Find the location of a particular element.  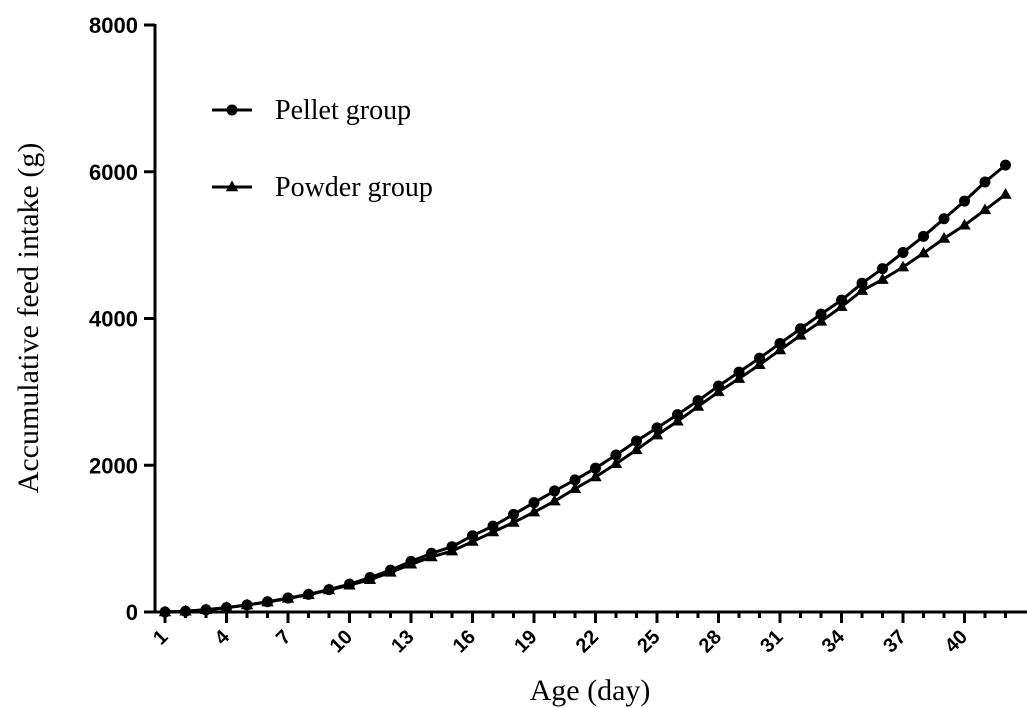

x-tick-label: 22 is located at coordinates (587, 641).